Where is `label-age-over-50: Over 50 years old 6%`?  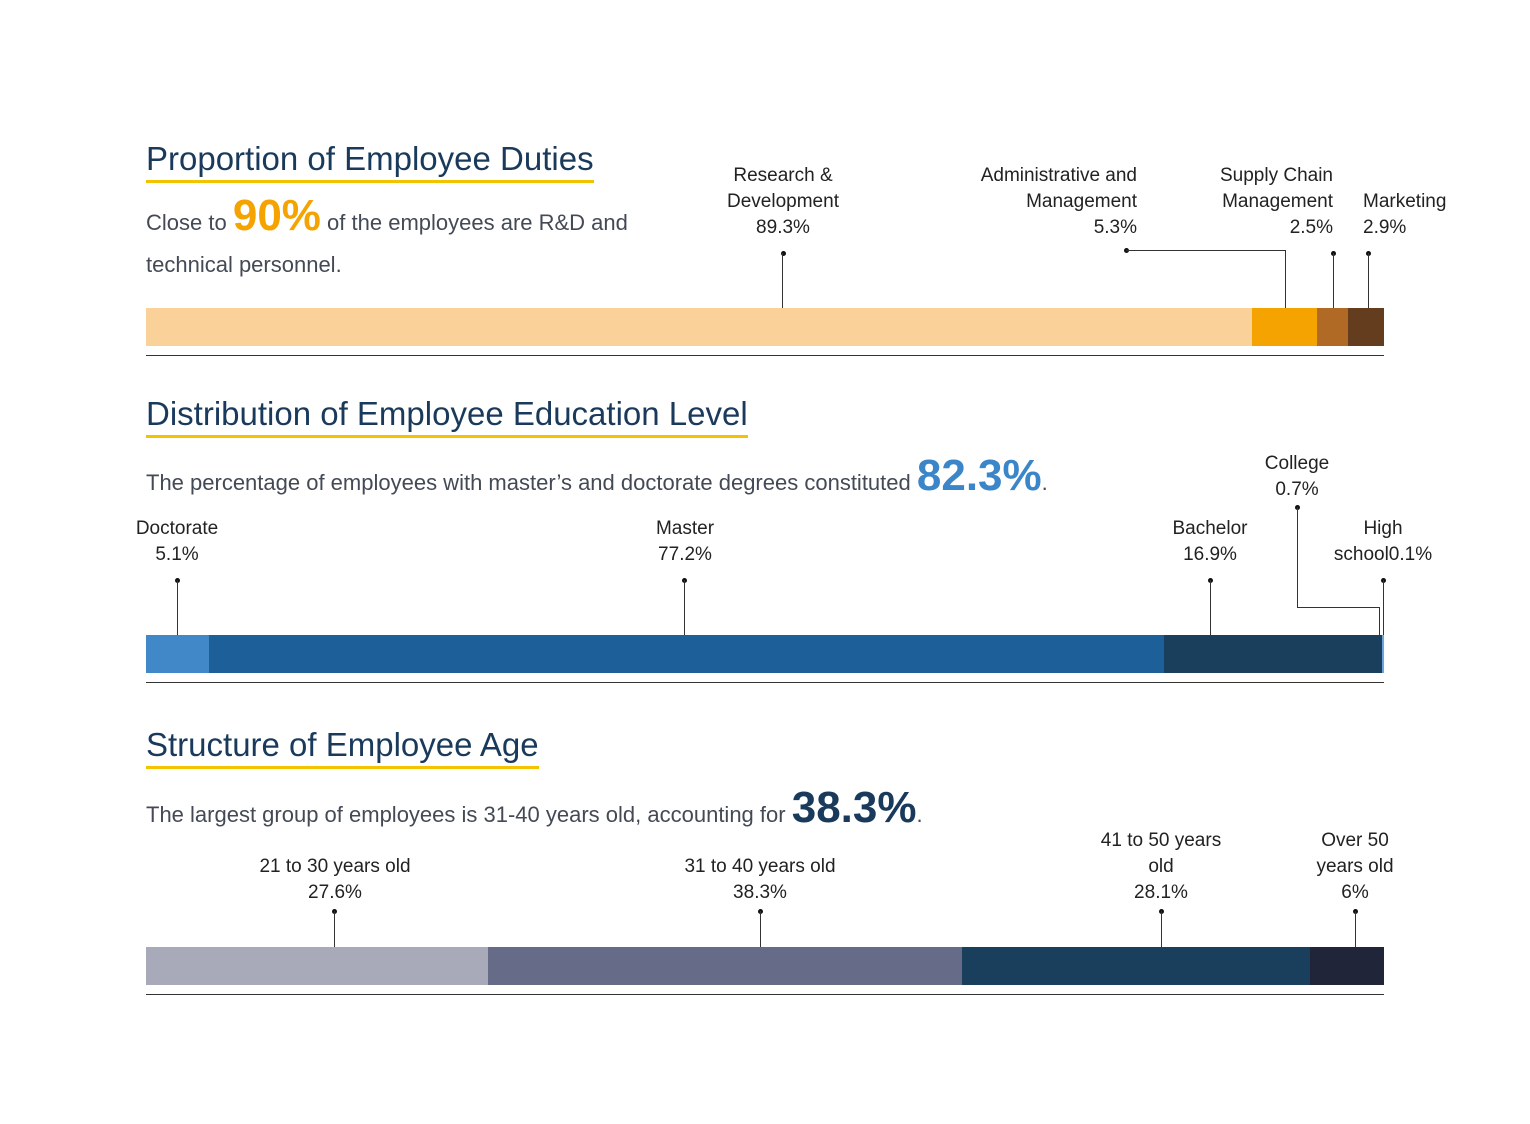
label-age-over-50: Over 50 years old 6% is located at coordinates (1355, 866).